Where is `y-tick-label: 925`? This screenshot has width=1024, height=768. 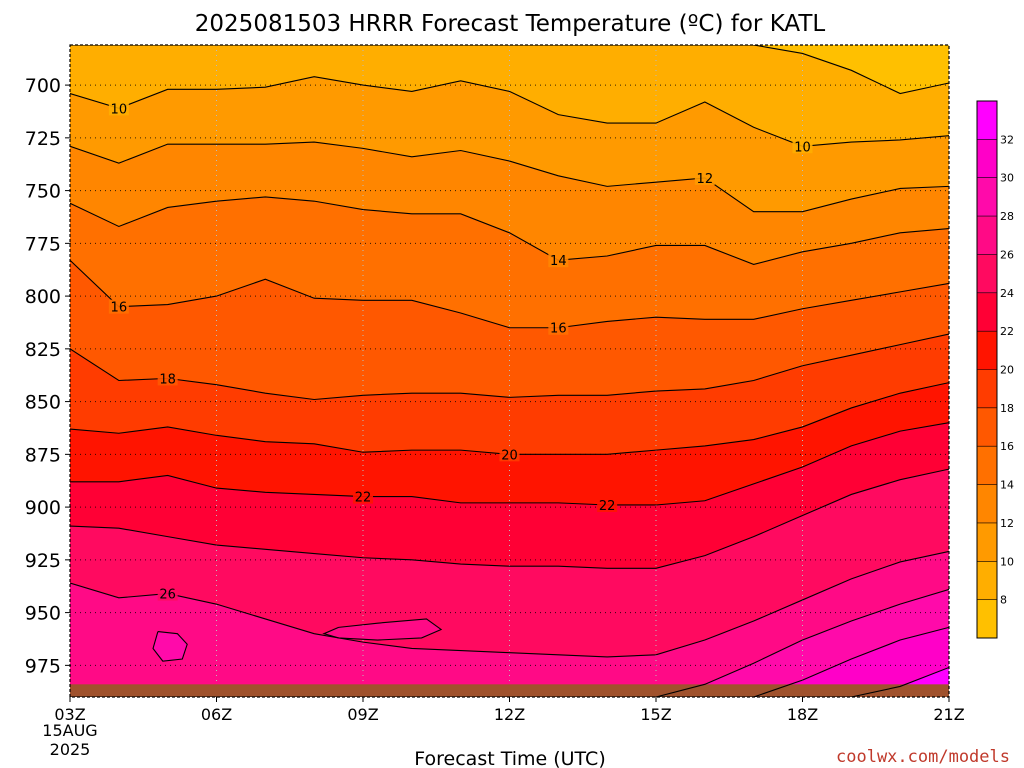 y-tick-label: 925 is located at coordinates (43, 561).